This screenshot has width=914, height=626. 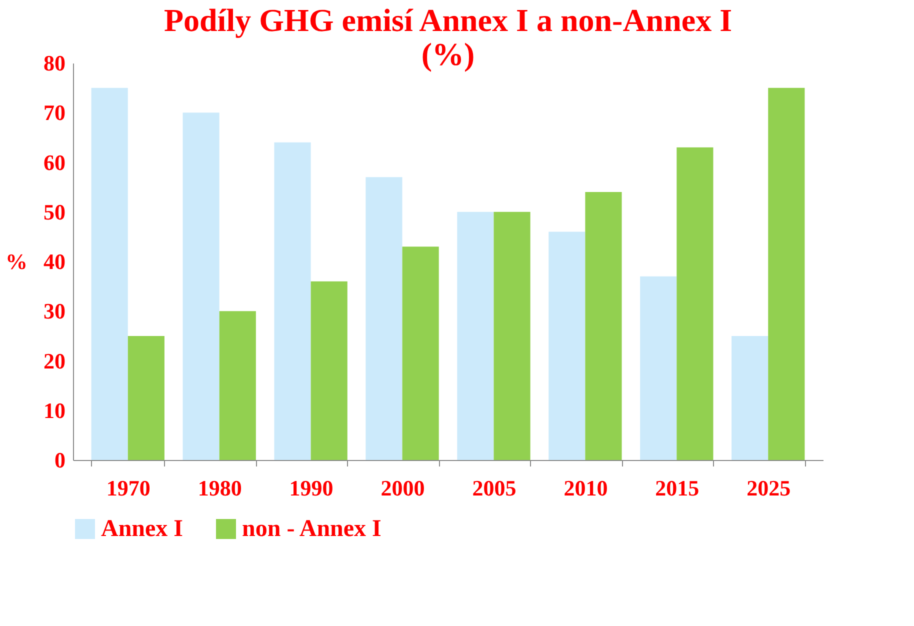 I want to click on x-tick-label: 2015, so click(x=677, y=488).